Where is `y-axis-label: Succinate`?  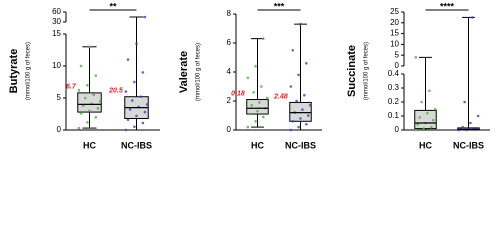
y-axis-label: Succinate is located at coordinates (352, 71).